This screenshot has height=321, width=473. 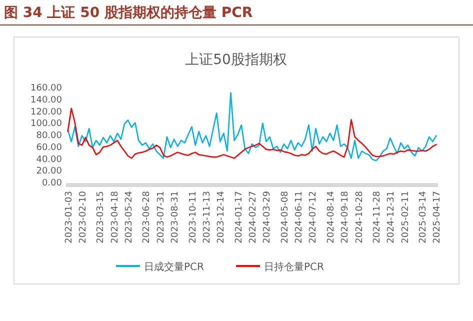 I want to click on x-tick-label: 2025-02-11, so click(x=405, y=217).